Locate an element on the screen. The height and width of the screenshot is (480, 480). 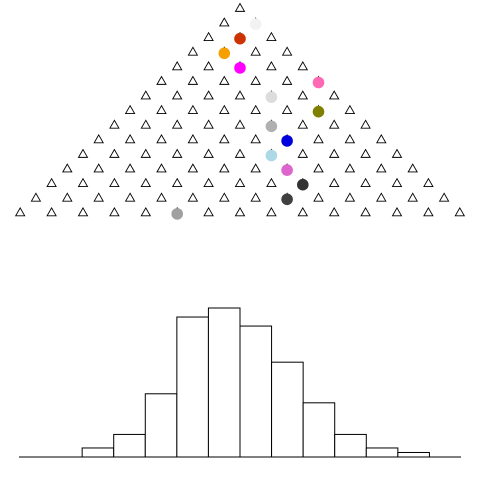
falling-balls is located at coordinates (248, 119).